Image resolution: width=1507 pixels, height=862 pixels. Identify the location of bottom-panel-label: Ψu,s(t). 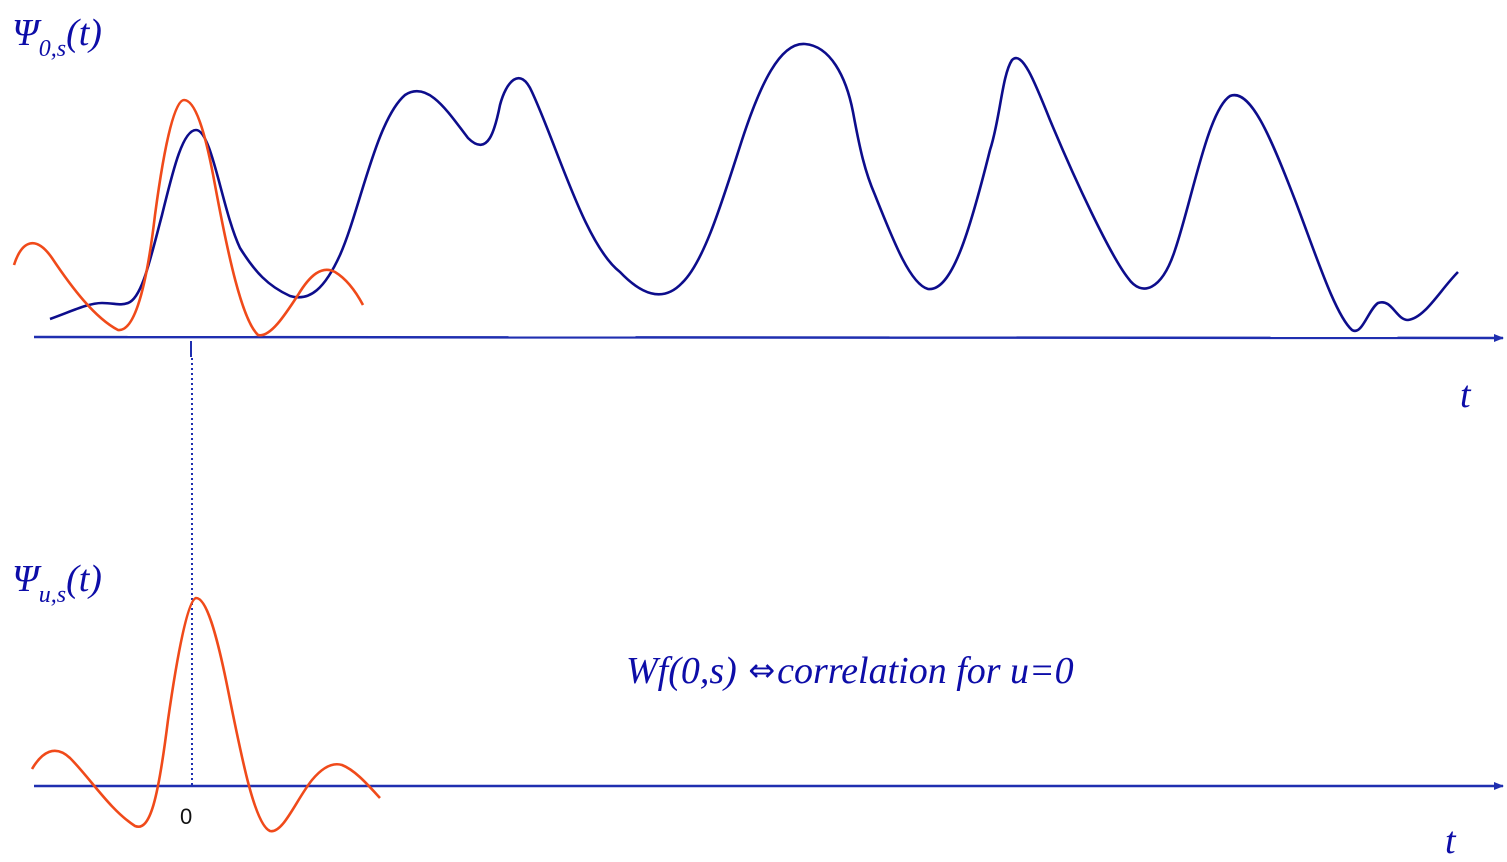
(57, 582).